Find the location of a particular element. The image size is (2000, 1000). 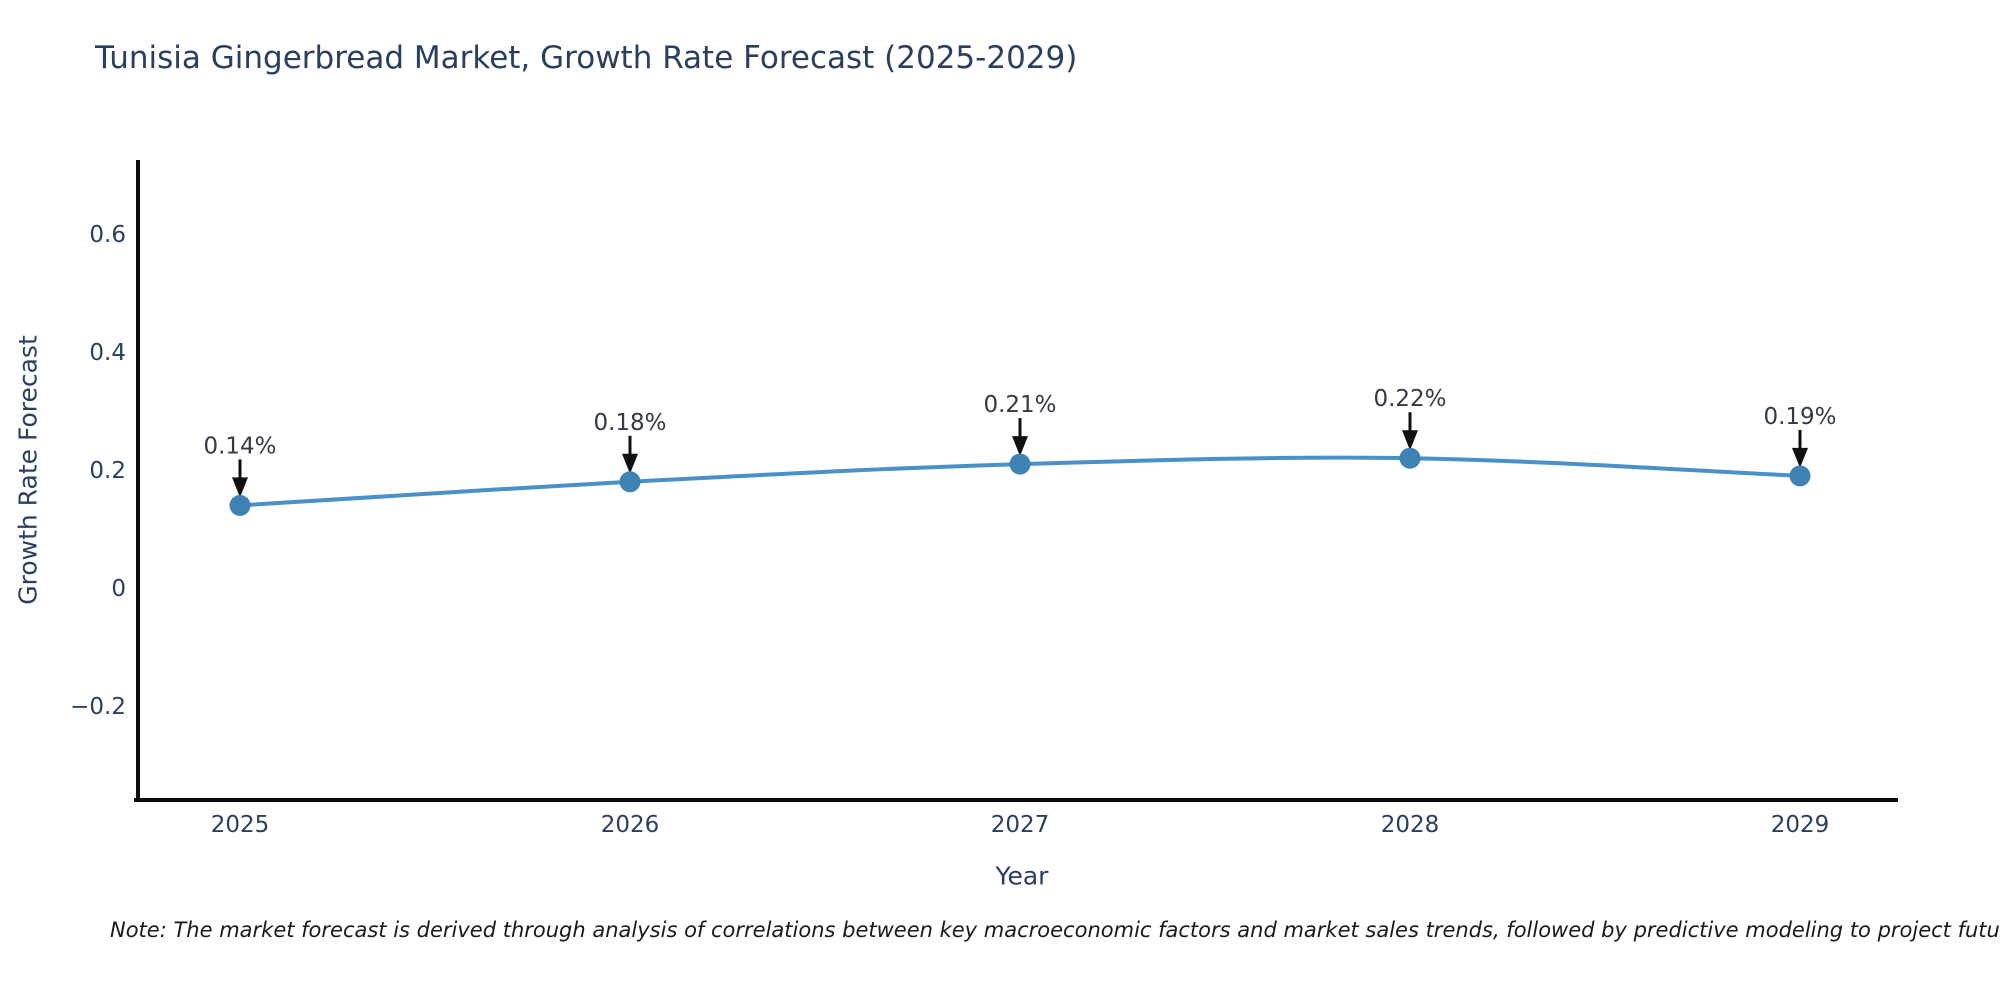

y-tick-label: 0.2 is located at coordinates (107, 471).